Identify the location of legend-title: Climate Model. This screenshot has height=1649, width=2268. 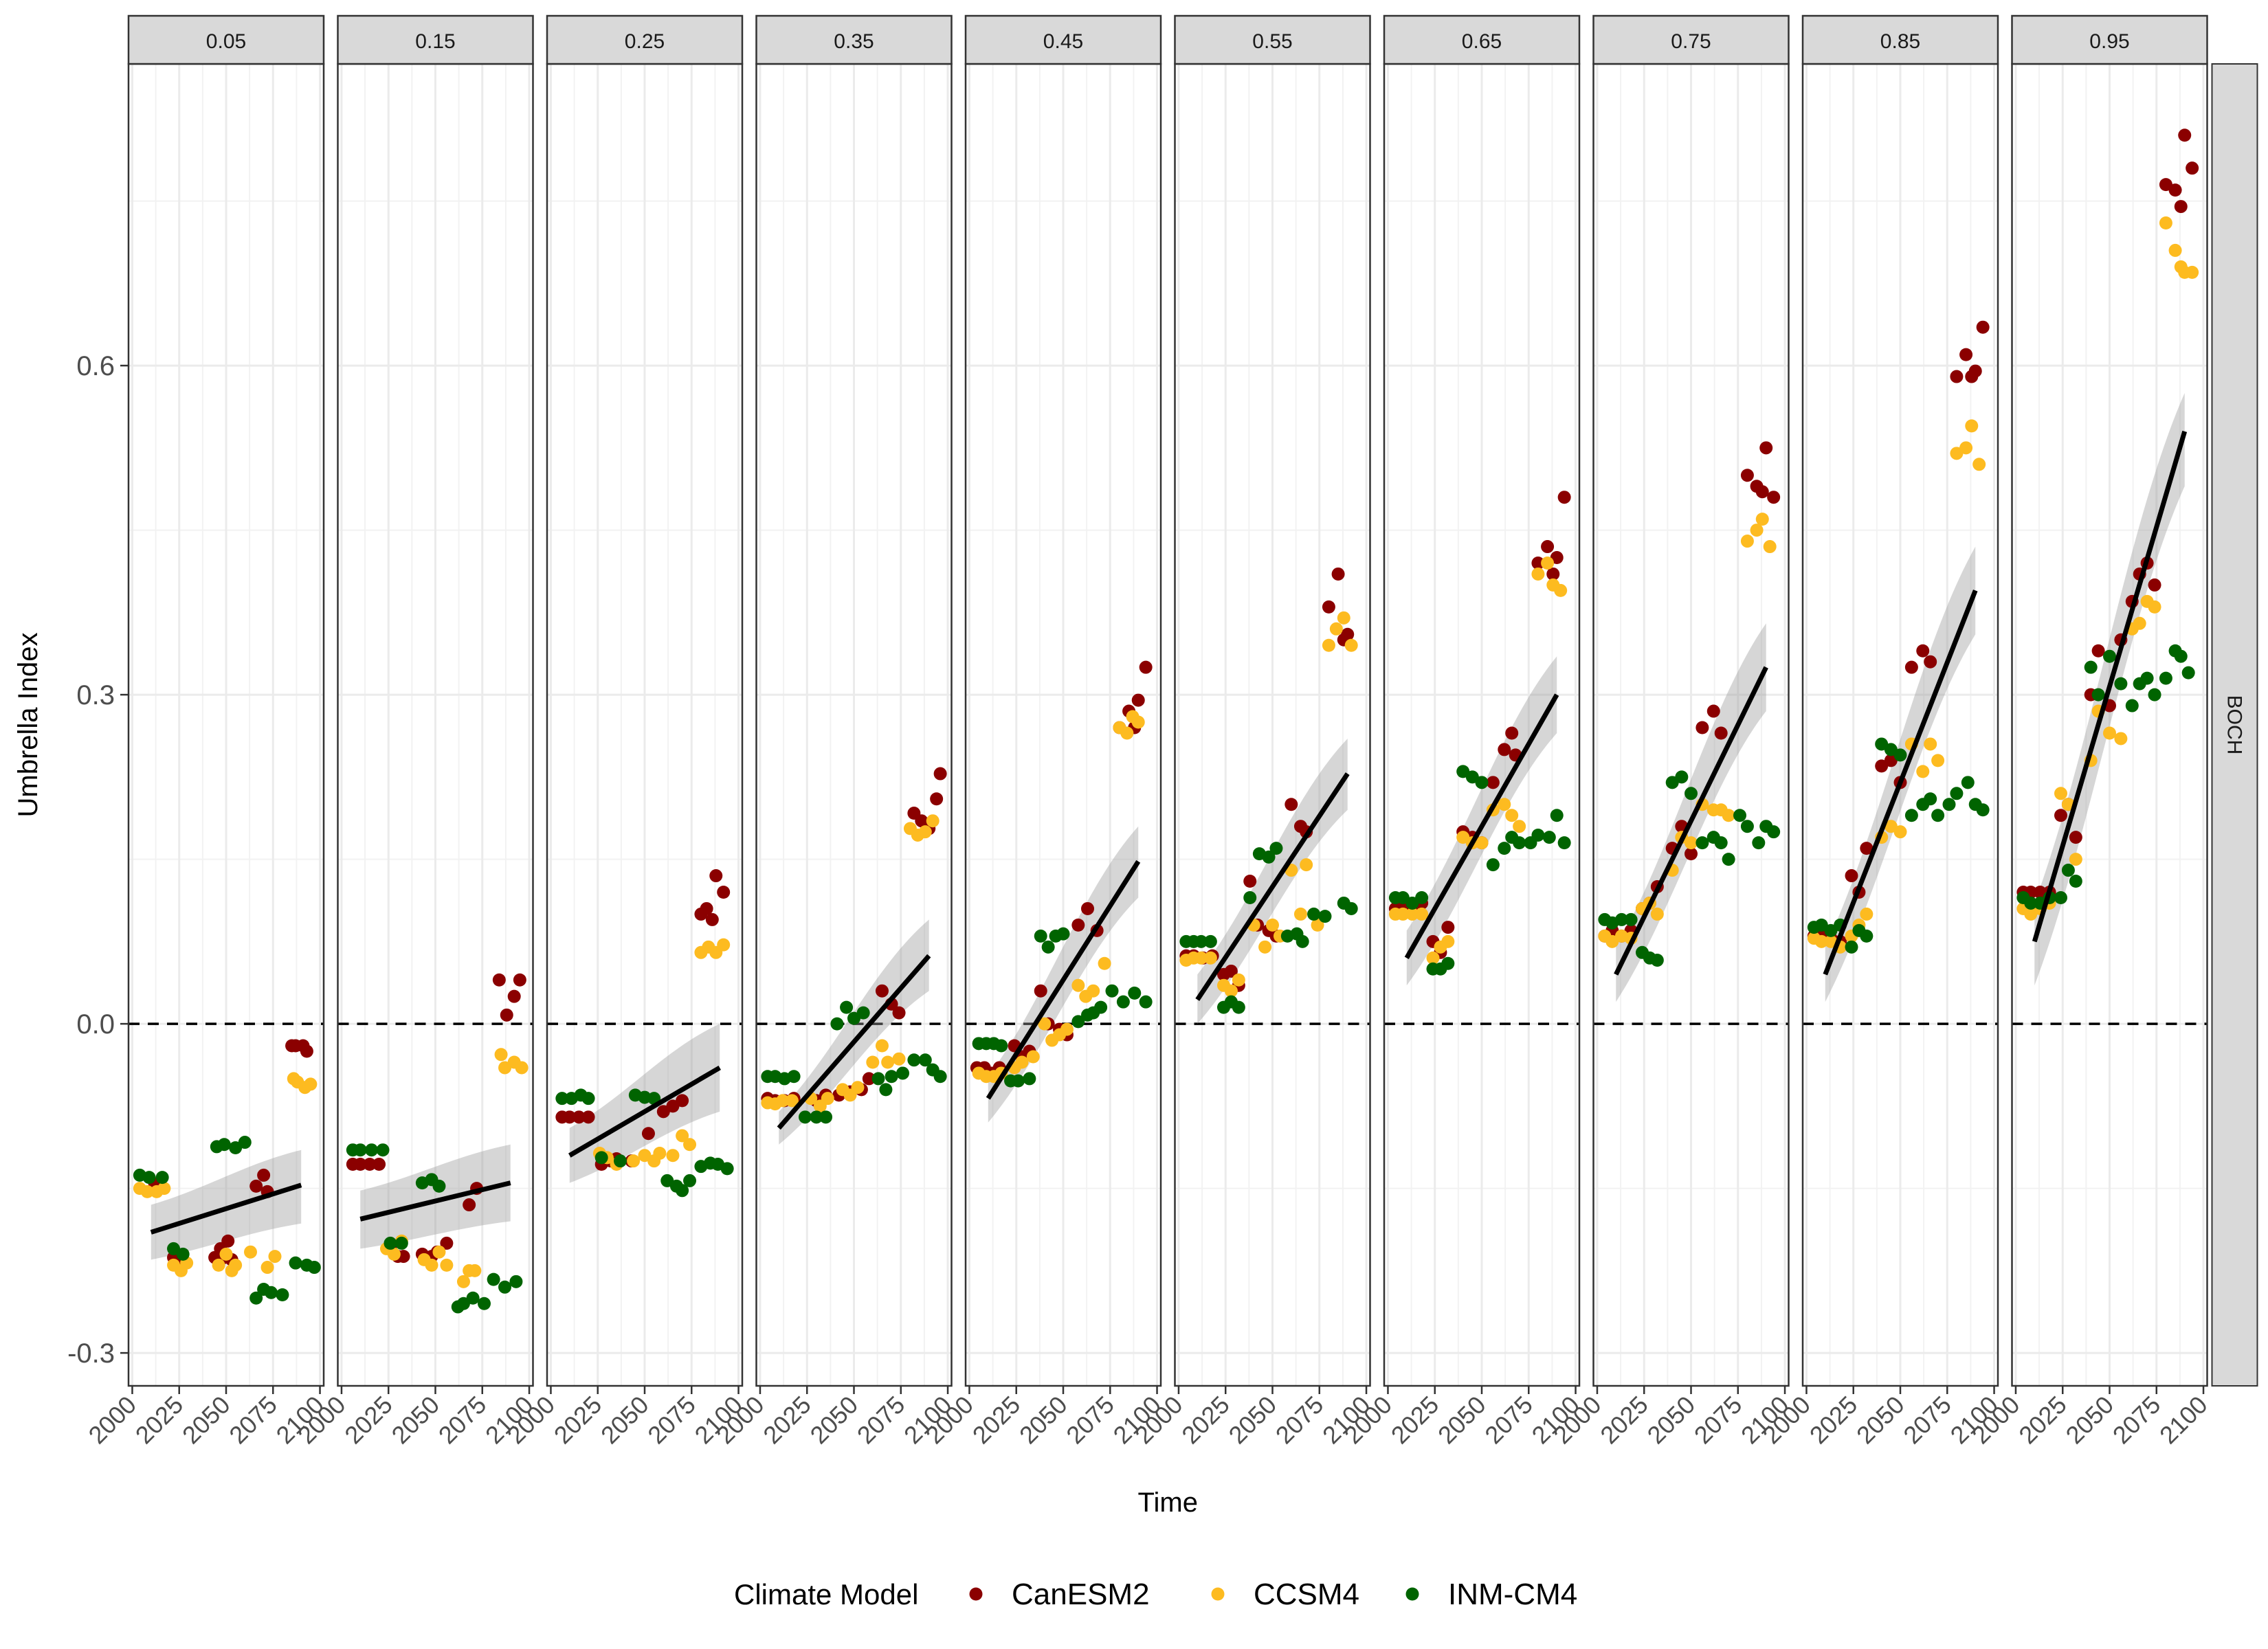
(826, 1594).